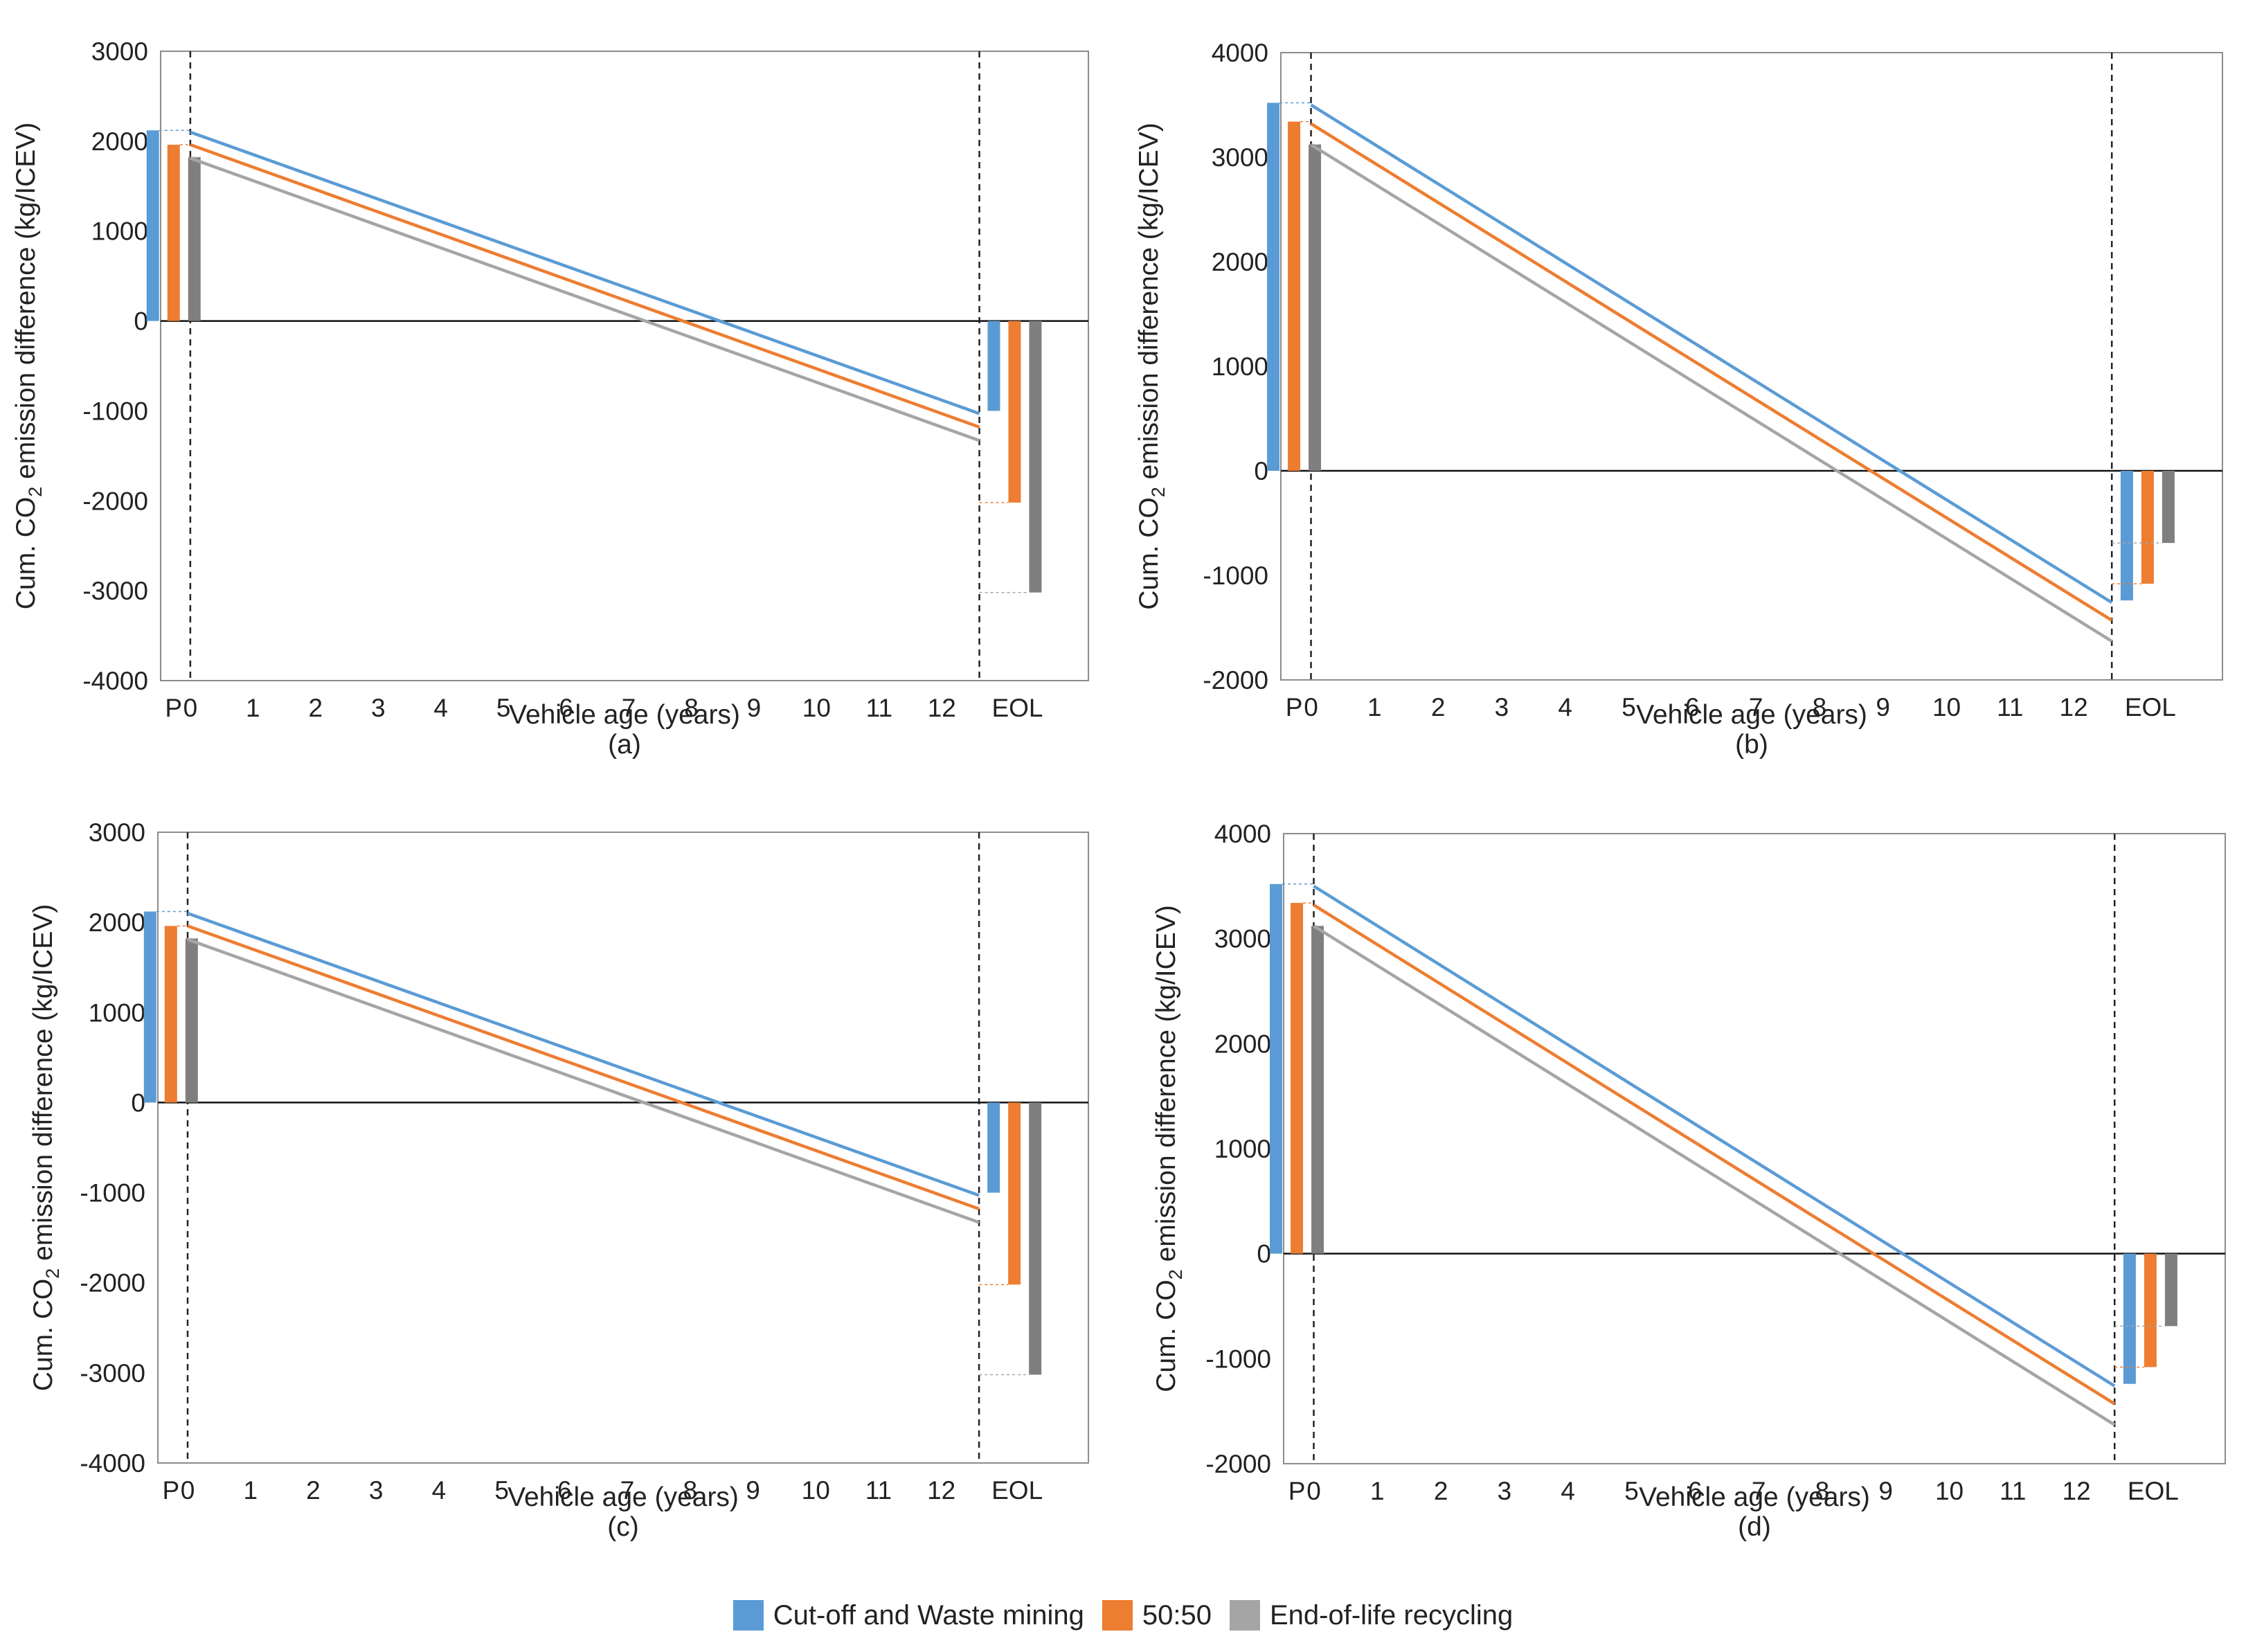 The width and height of the screenshot is (2246, 1652). I want to click on legend-label-eol: End-of-life recycling, so click(1391, 1615).